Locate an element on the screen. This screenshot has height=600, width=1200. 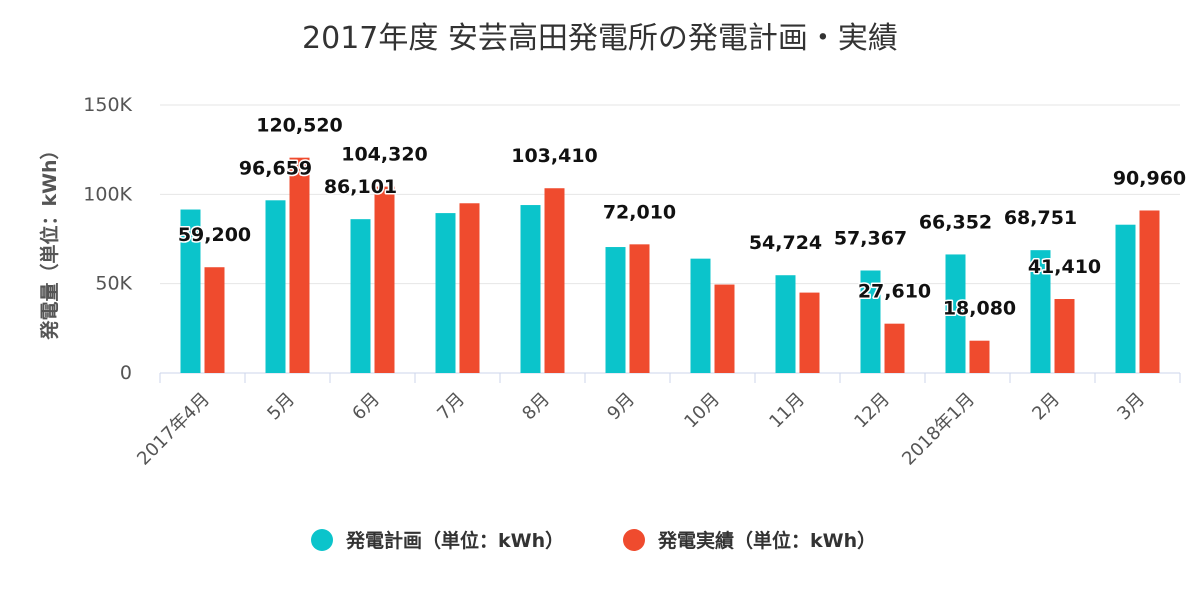
data-label-s1-0: 59,200 is located at coordinates (214, 235).